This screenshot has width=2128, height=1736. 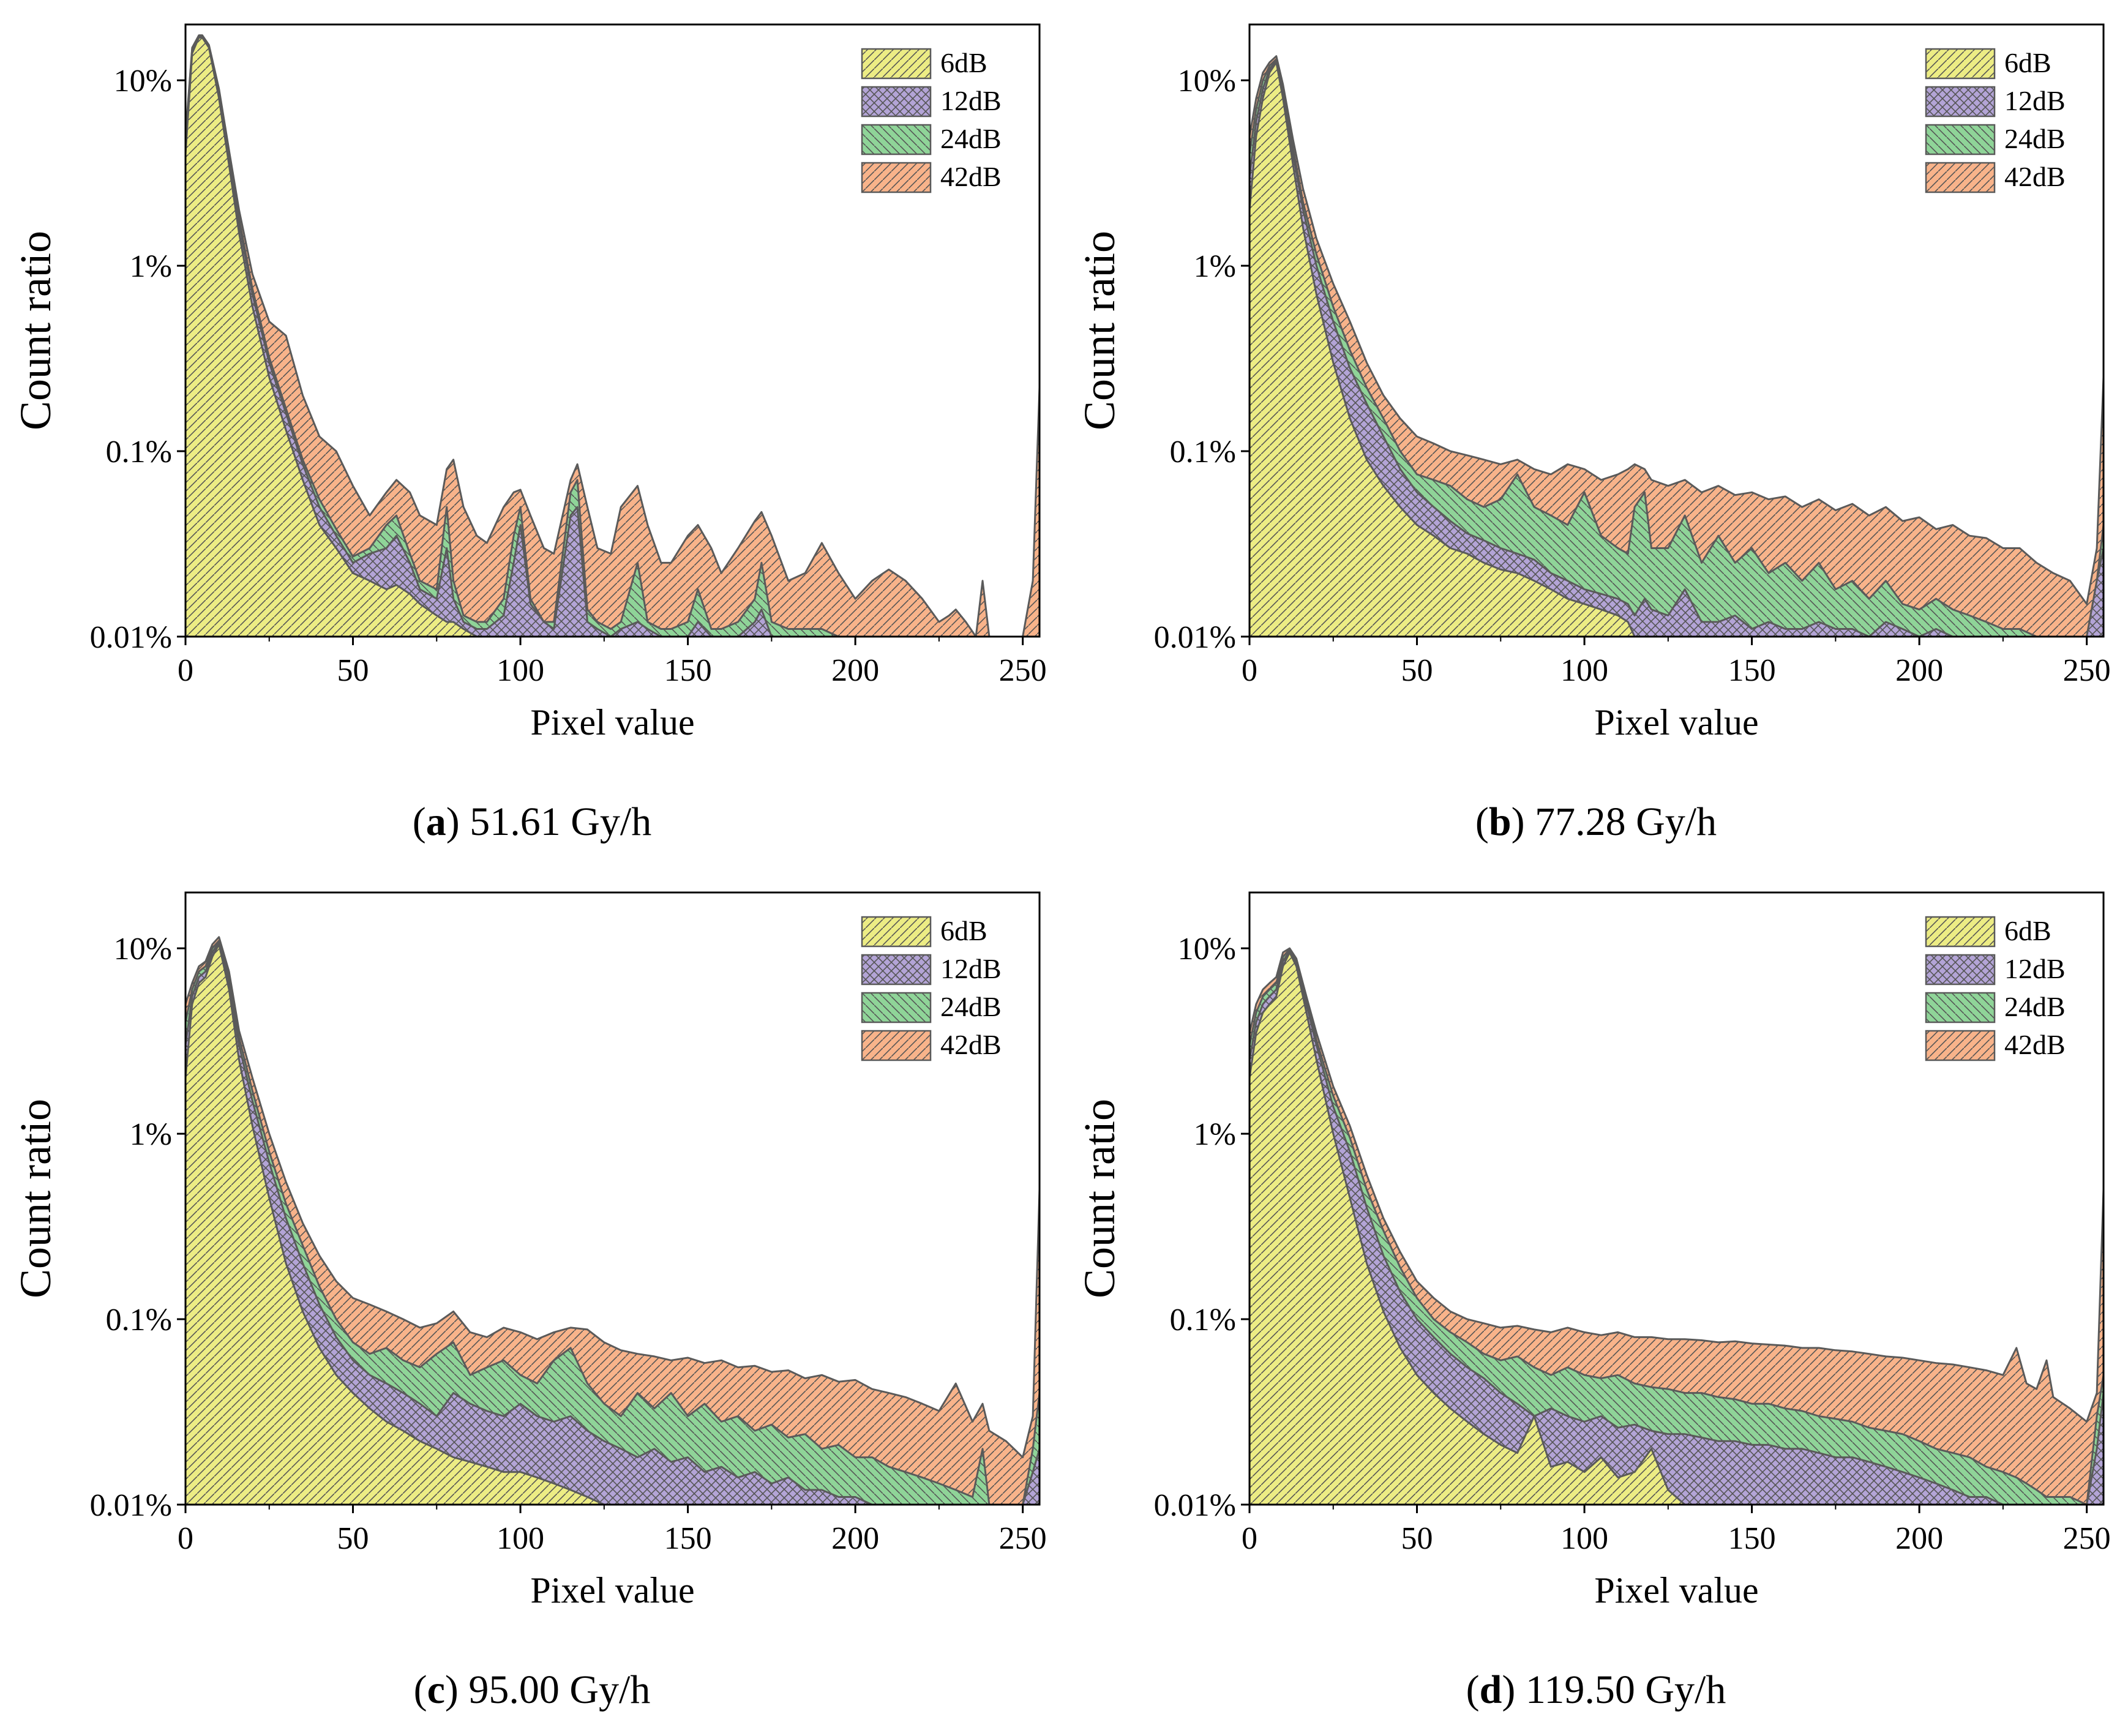 I want to click on area-series-42dB, so click(x=1677, y=346).